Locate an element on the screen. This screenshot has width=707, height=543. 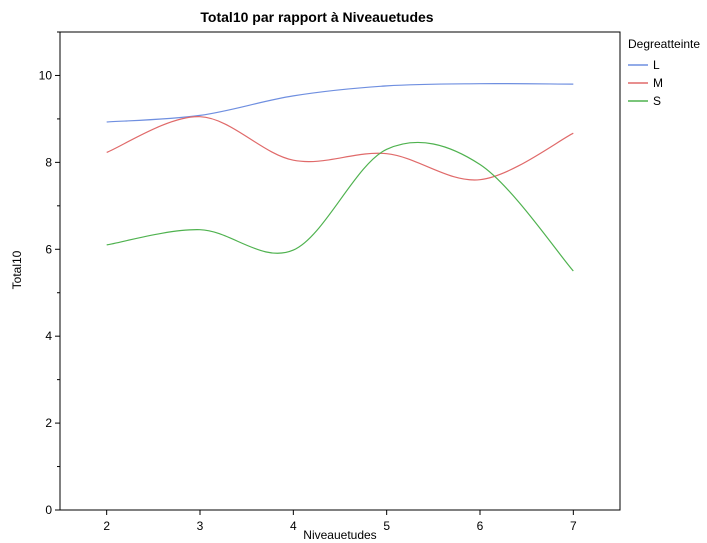
x-axis: 2 3 4 5 6 7 is located at coordinates (340, 521).